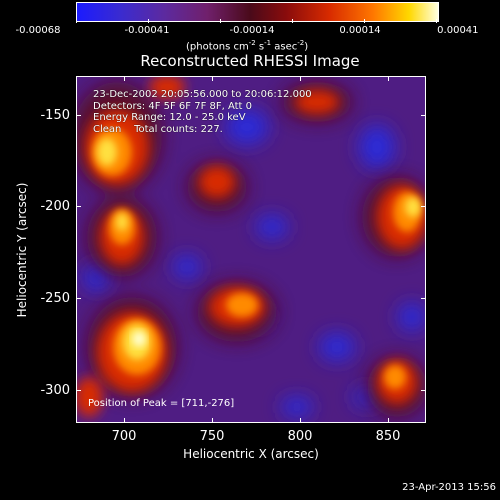  I want to click on x-tick-label: 800, so click(300, 436).